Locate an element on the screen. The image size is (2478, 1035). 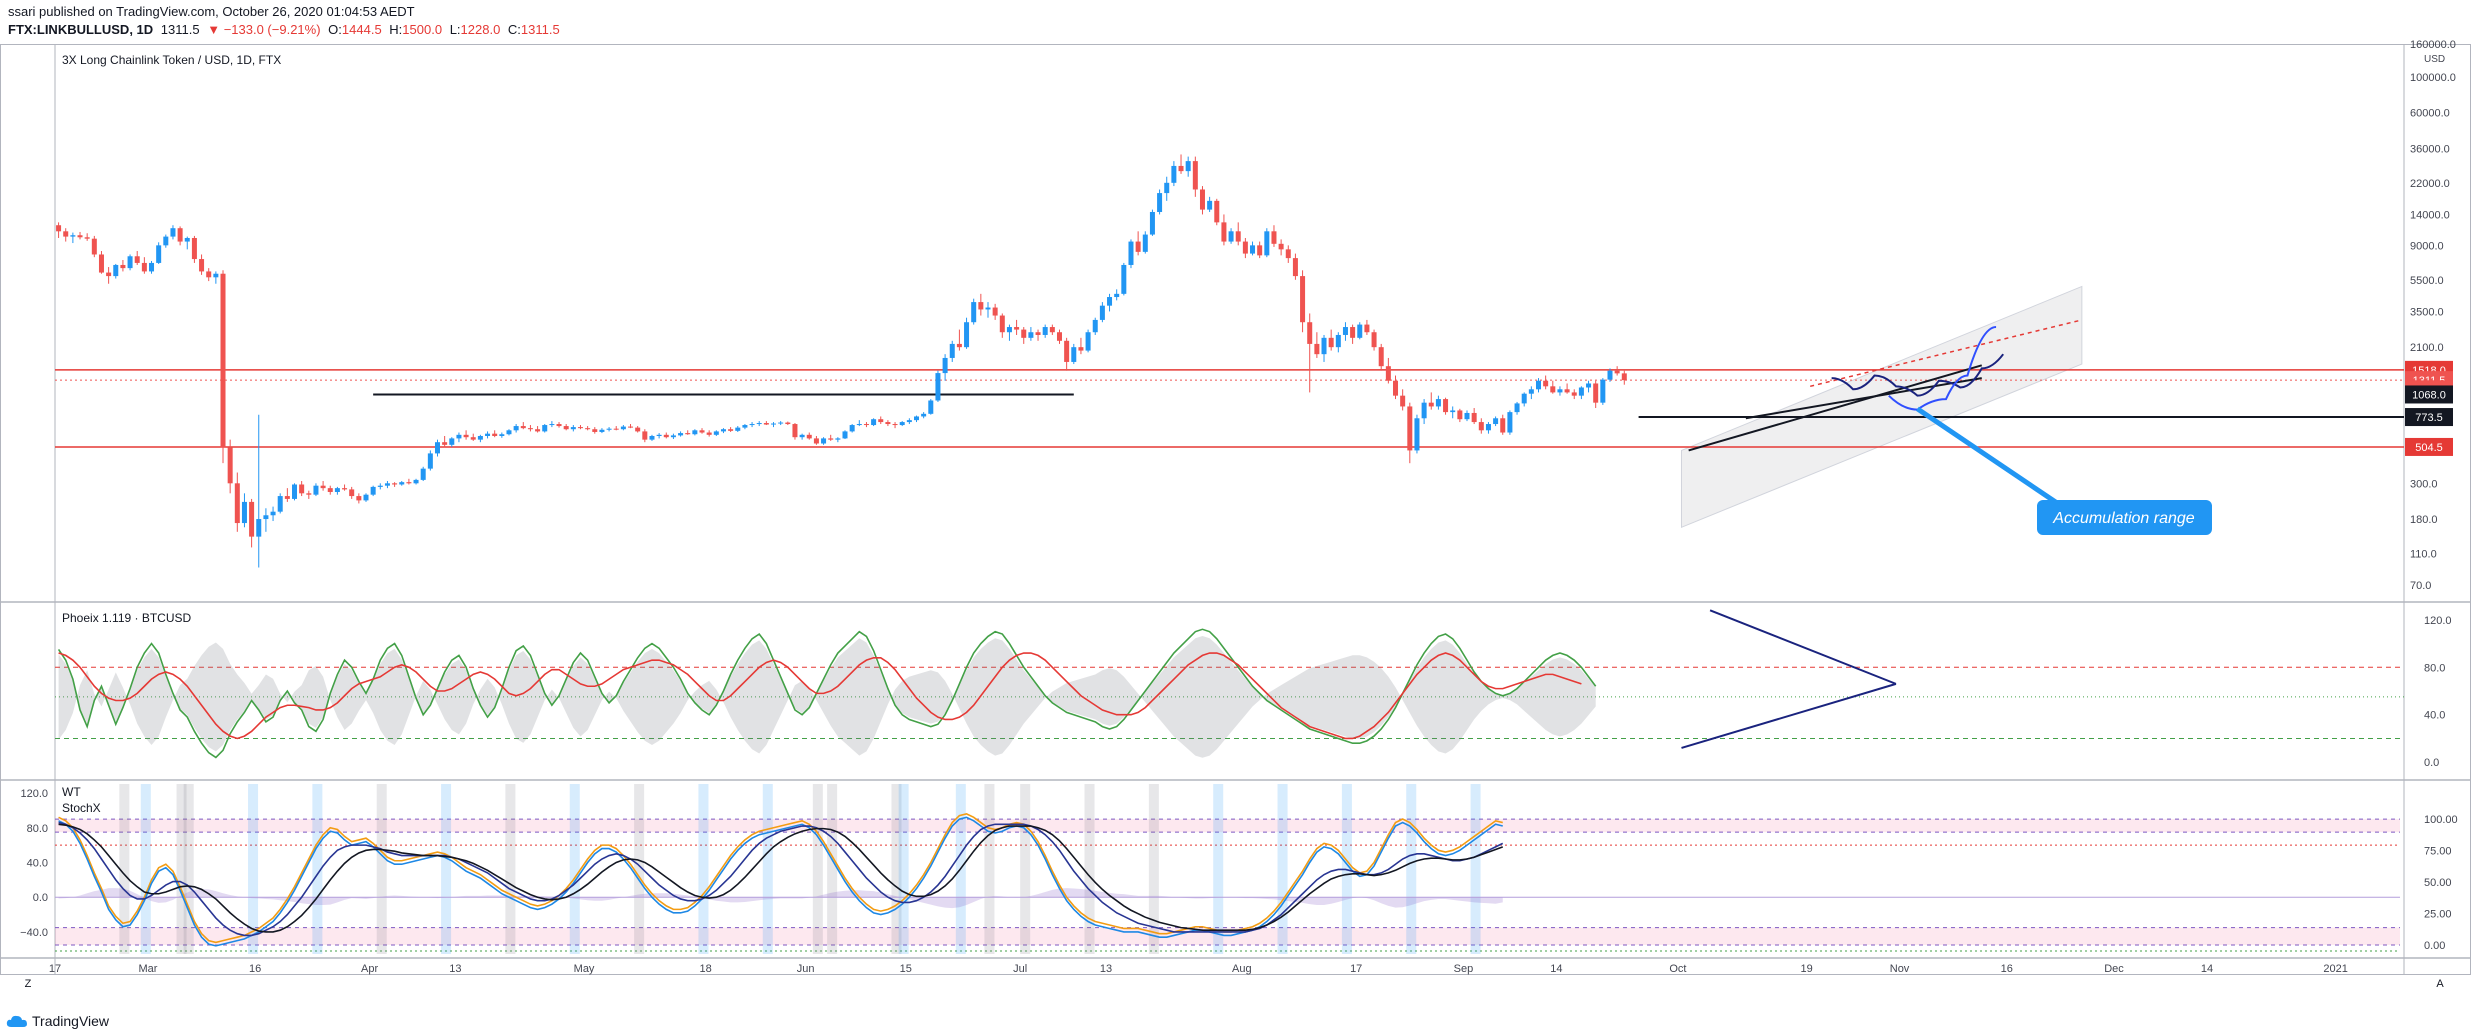
low-label: L: is located at coordinates (455, 29).